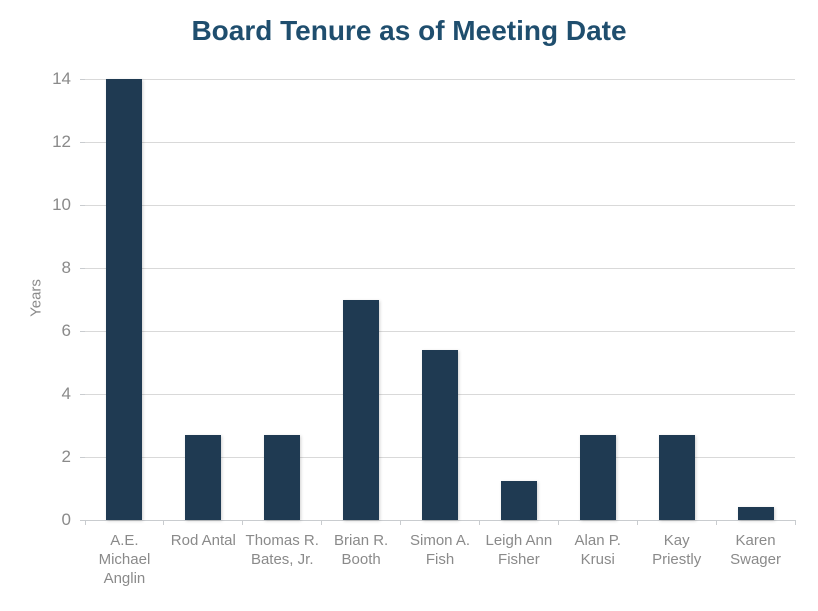  Describe the element at coordinates (361, 550) in the screenshot. I see `x-axis-category-label: Brian R. Booth` at that location.